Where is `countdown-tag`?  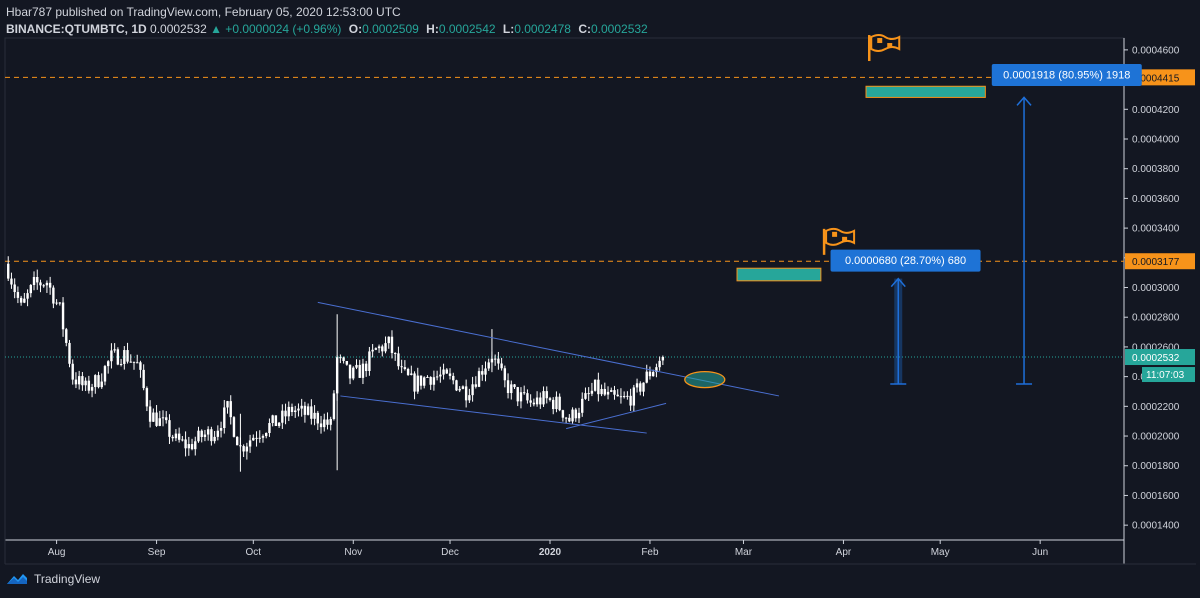 countdown-tag is located at coordinates (1168, 375).